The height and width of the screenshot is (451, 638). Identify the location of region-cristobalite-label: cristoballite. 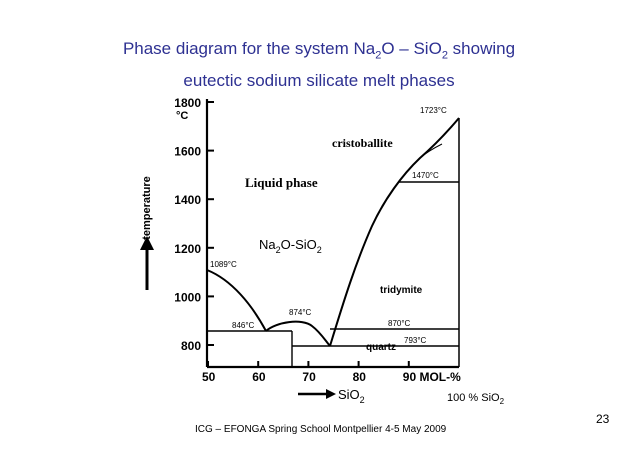
(362, 143).